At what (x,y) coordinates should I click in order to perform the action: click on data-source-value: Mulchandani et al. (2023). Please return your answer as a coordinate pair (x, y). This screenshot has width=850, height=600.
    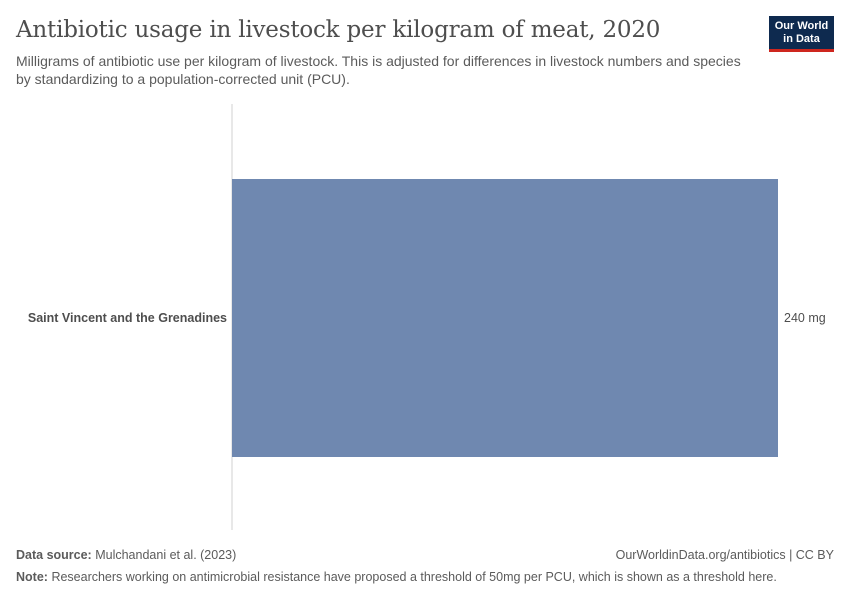
    Looking at the image, I should click on (166, 555).